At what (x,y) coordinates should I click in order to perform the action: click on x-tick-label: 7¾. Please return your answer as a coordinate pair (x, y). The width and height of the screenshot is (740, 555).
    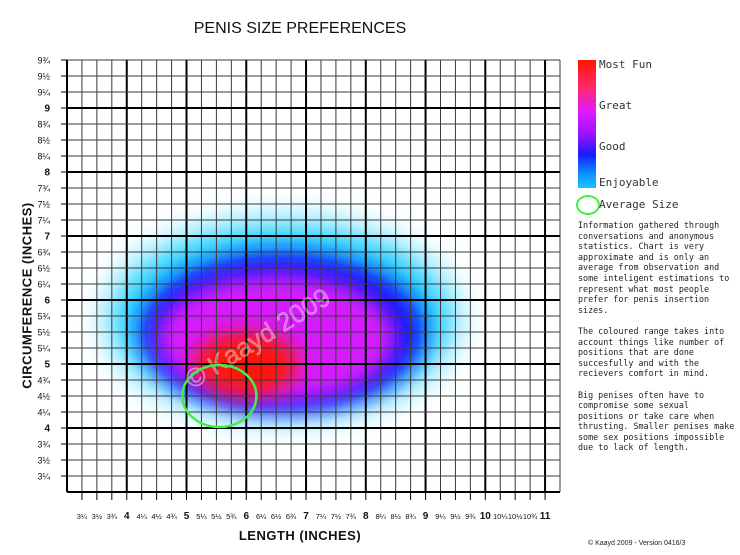
    Looking at the image, I should click on (351, 516).